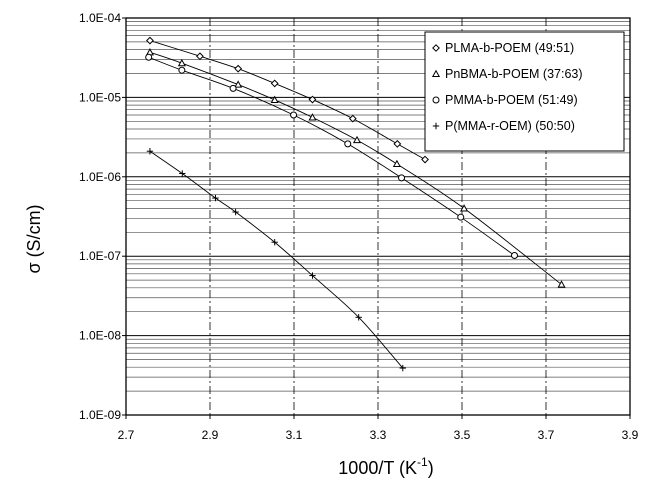 This screenshot has height=487, width=658. What do you see at coordinates (546, 435) in the screenshot?
I see `x-tick-label: 3.7` at bounding box center [546, 435].